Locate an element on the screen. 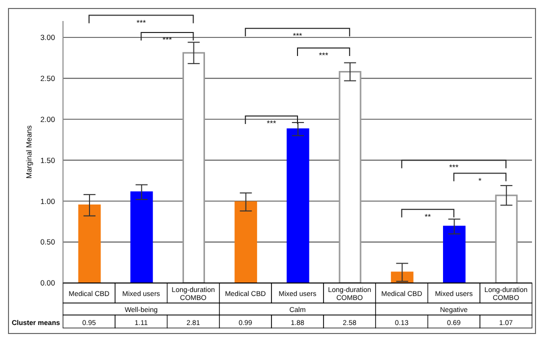 The height and width of the screenshot is (341, 546). annotation: ** is located at coordinates (427, 217).